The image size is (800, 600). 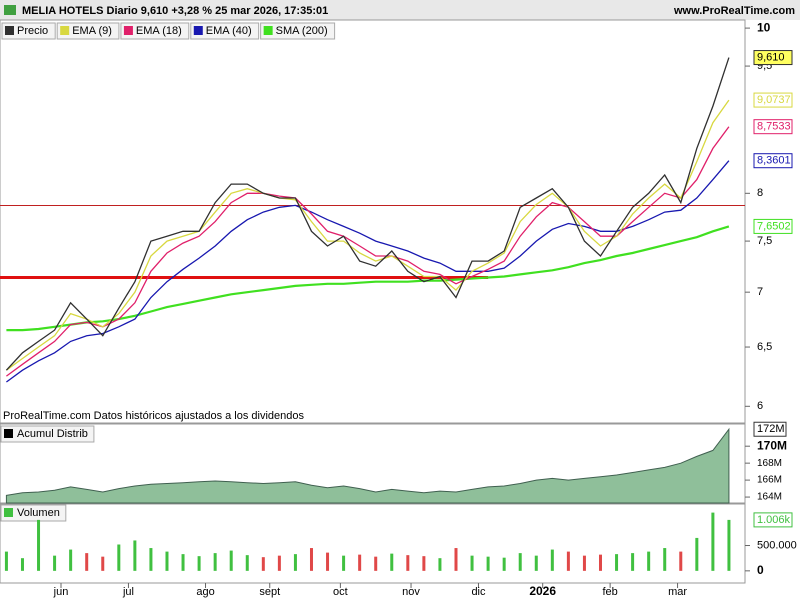 What do you see at coordinates (760, 406) in the screenshot?
I see `y-tick-label: 6` at bounding box center [760, 406].